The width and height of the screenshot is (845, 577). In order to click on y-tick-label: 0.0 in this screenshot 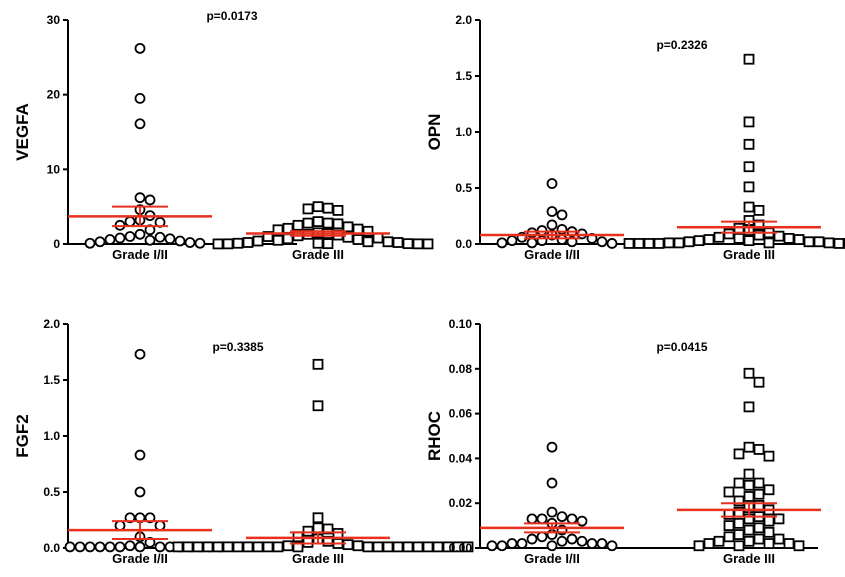, I will do `click(51, 548)`.